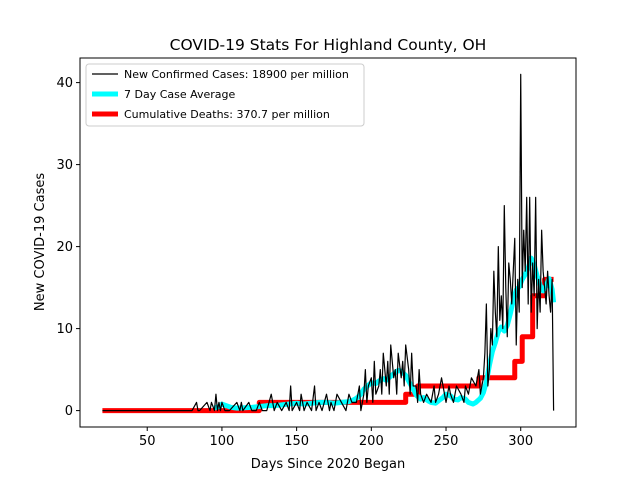 Image resolution: width=640 pixels, height=480 pixels. What do you see at coordinates (296, 441) in the screenshot?
I see `x-tick-label: 150` at bounding box center [296, 441].